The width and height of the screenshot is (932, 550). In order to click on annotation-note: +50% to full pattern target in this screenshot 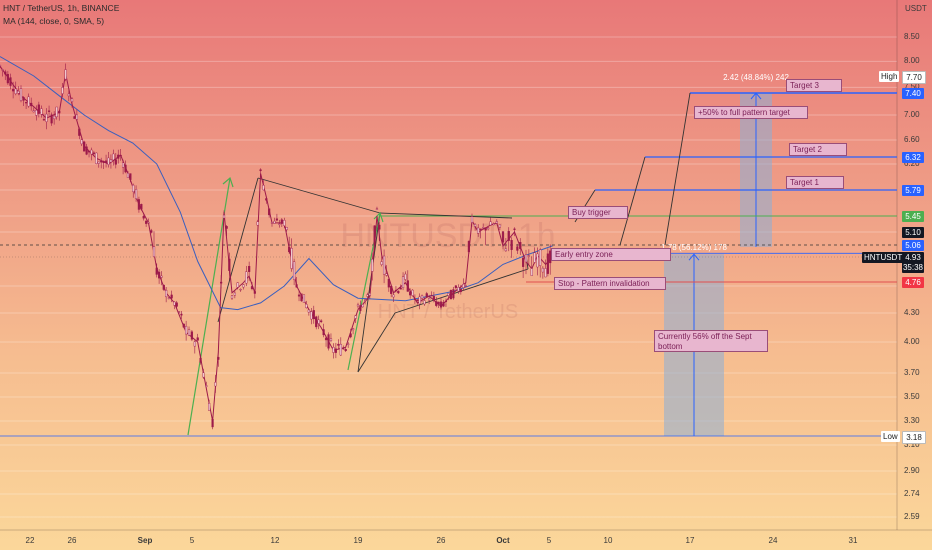, I will do `click(751, 112)`.